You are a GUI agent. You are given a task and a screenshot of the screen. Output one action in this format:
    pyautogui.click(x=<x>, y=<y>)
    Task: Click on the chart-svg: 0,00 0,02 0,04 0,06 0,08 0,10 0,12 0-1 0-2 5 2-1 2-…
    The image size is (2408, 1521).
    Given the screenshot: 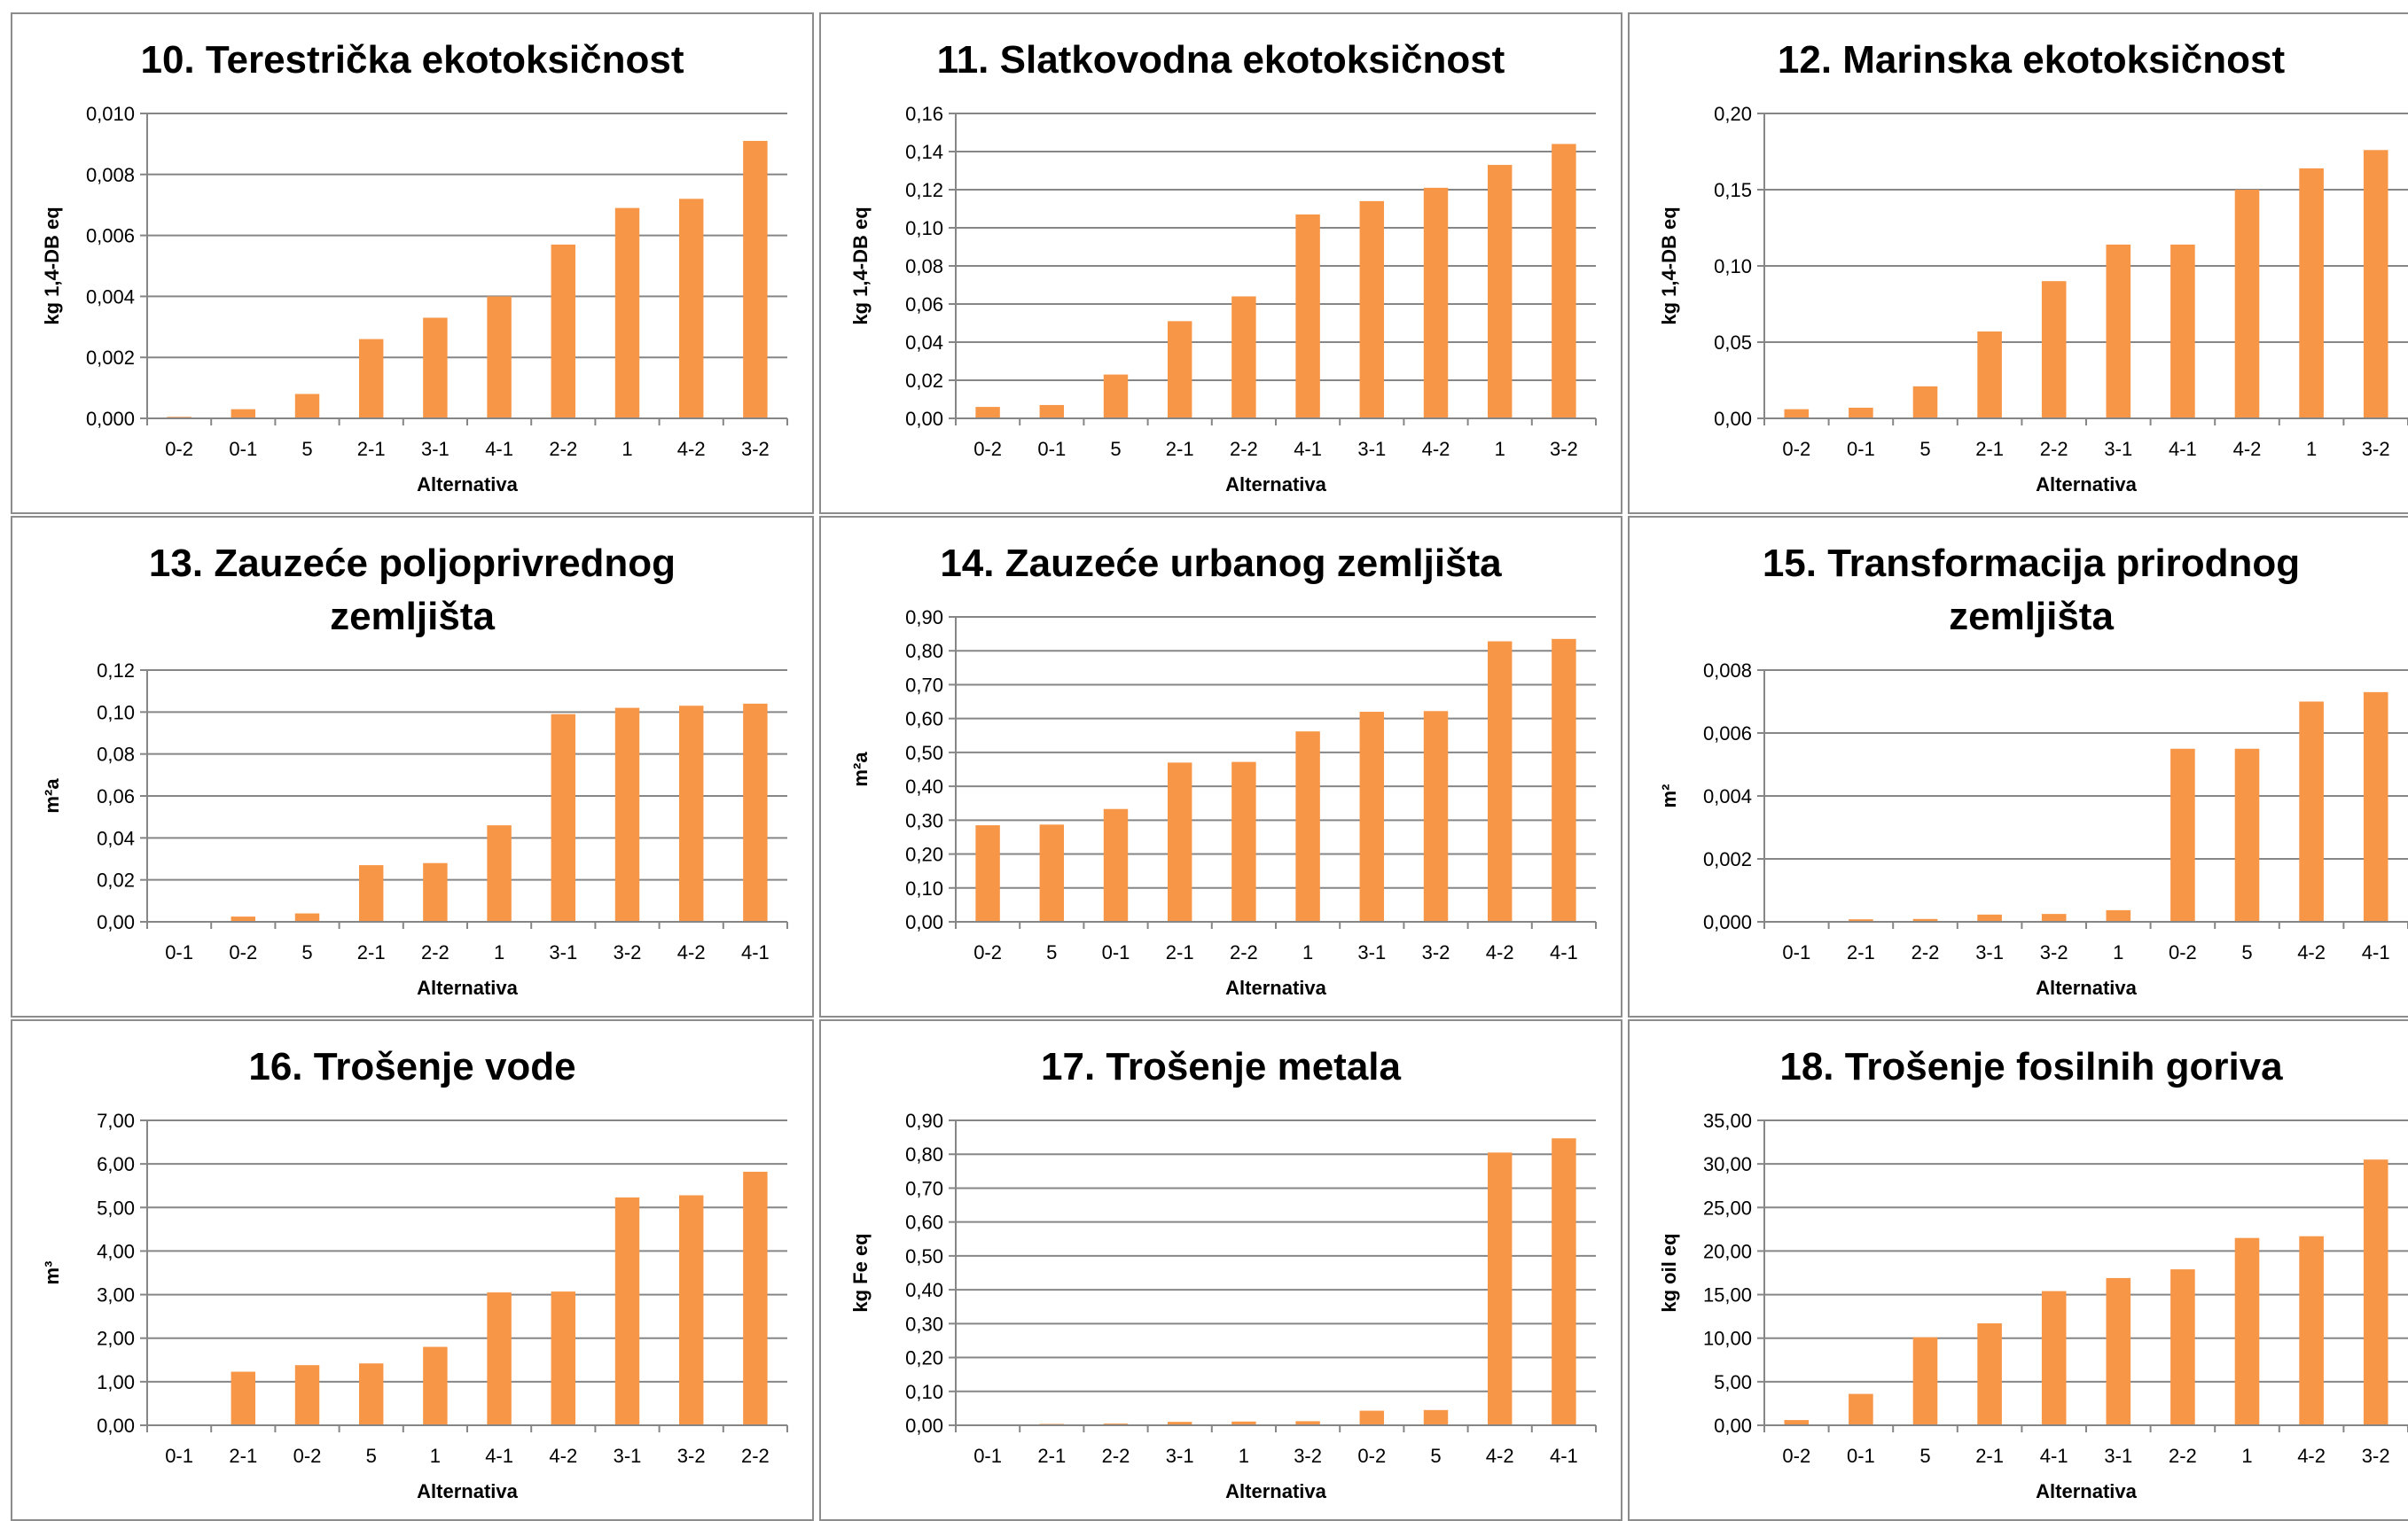 What is the action you would take?
    pyautogui.click(x=414, y=829)
    